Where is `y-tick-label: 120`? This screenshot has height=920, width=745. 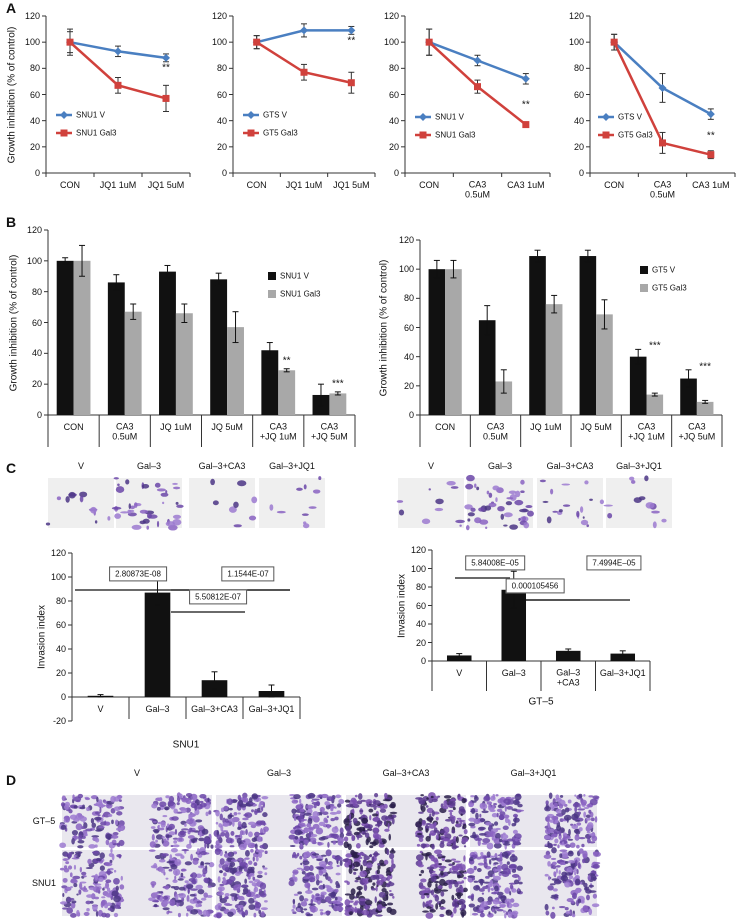
y-tick-label: 120 is located at coordinates (34, 229).